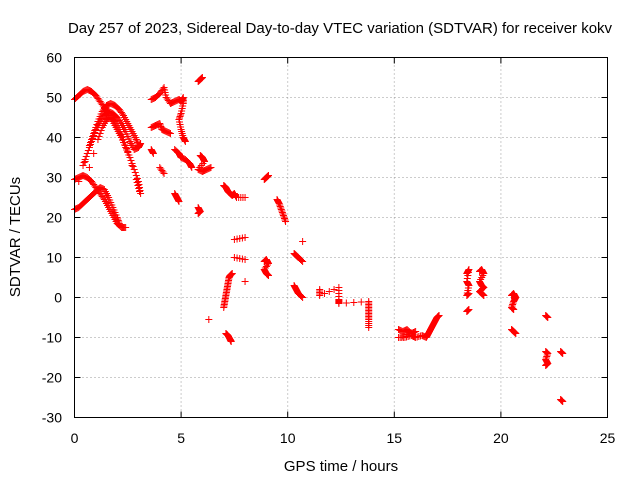 This screenshot has height=480, width=640. Describe the element at coordinates (341, 466) in the screenshot. I see `x-axis-label: GPS time / hours` at that location.